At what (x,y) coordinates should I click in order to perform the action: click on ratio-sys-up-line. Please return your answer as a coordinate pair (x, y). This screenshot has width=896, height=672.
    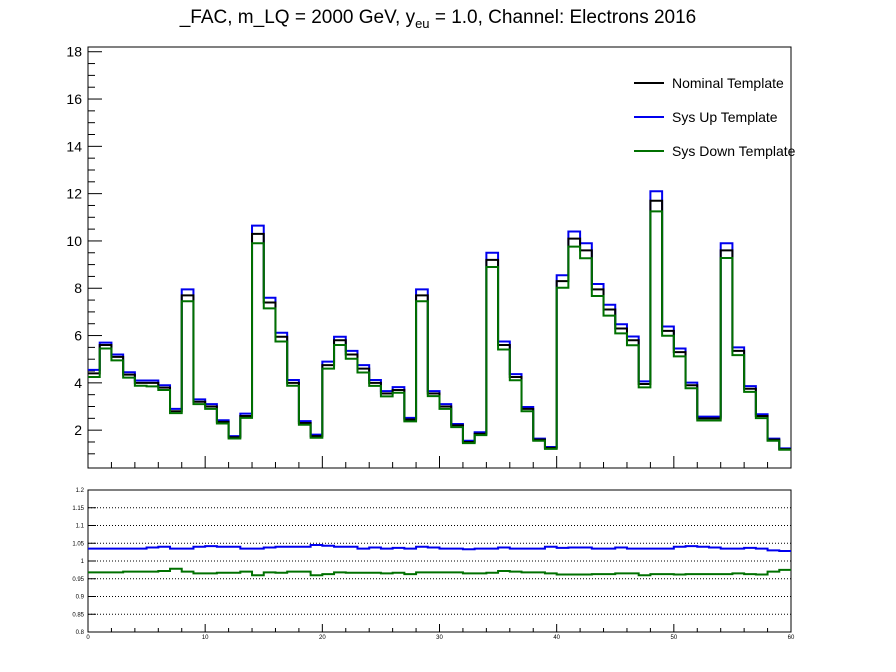
    Looking at the image, I should click on (439, 548).